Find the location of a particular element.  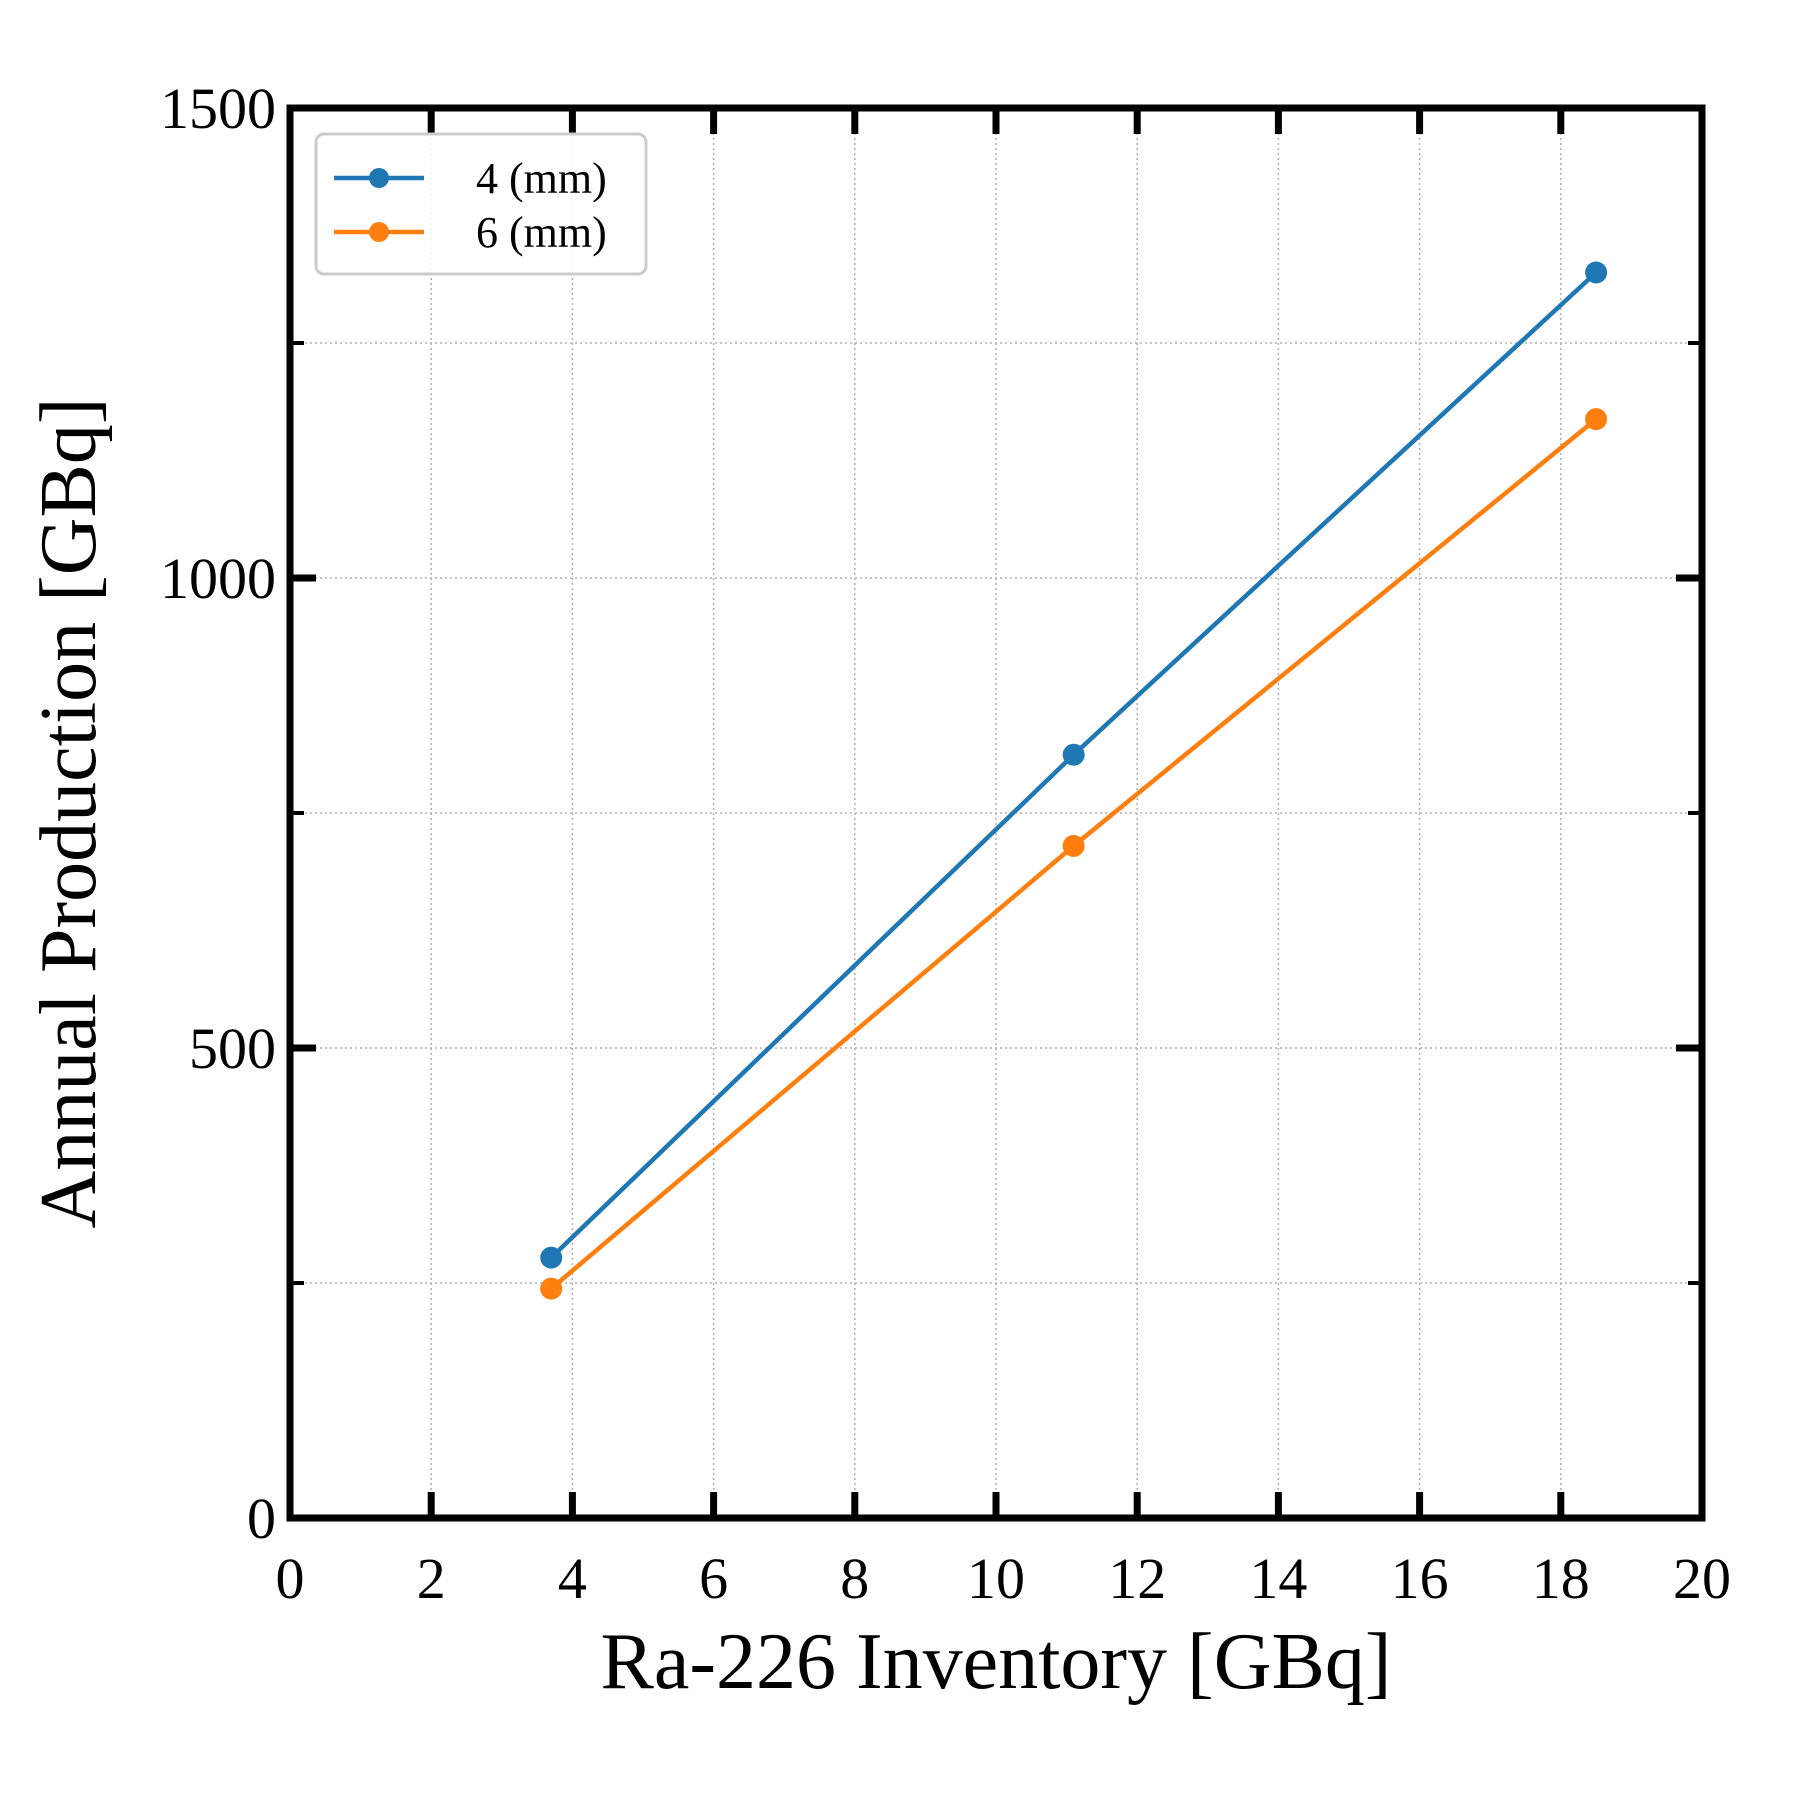

x-tick-label: 6 is located at coordinates (713, 1578).